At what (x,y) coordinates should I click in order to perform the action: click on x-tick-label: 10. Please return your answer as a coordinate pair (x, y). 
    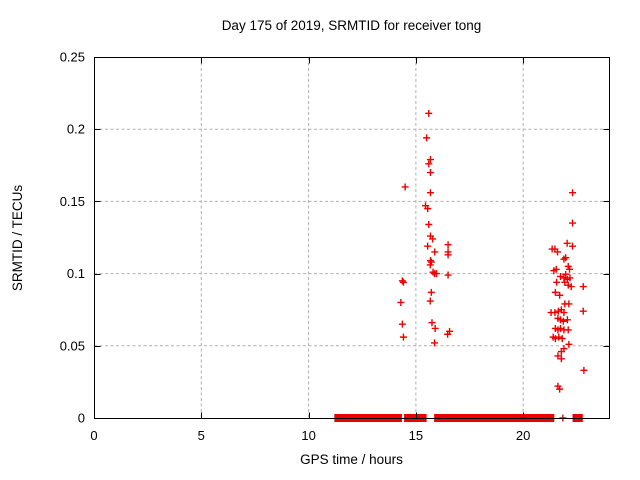
    Looking at the image, I should click on (308, 435).